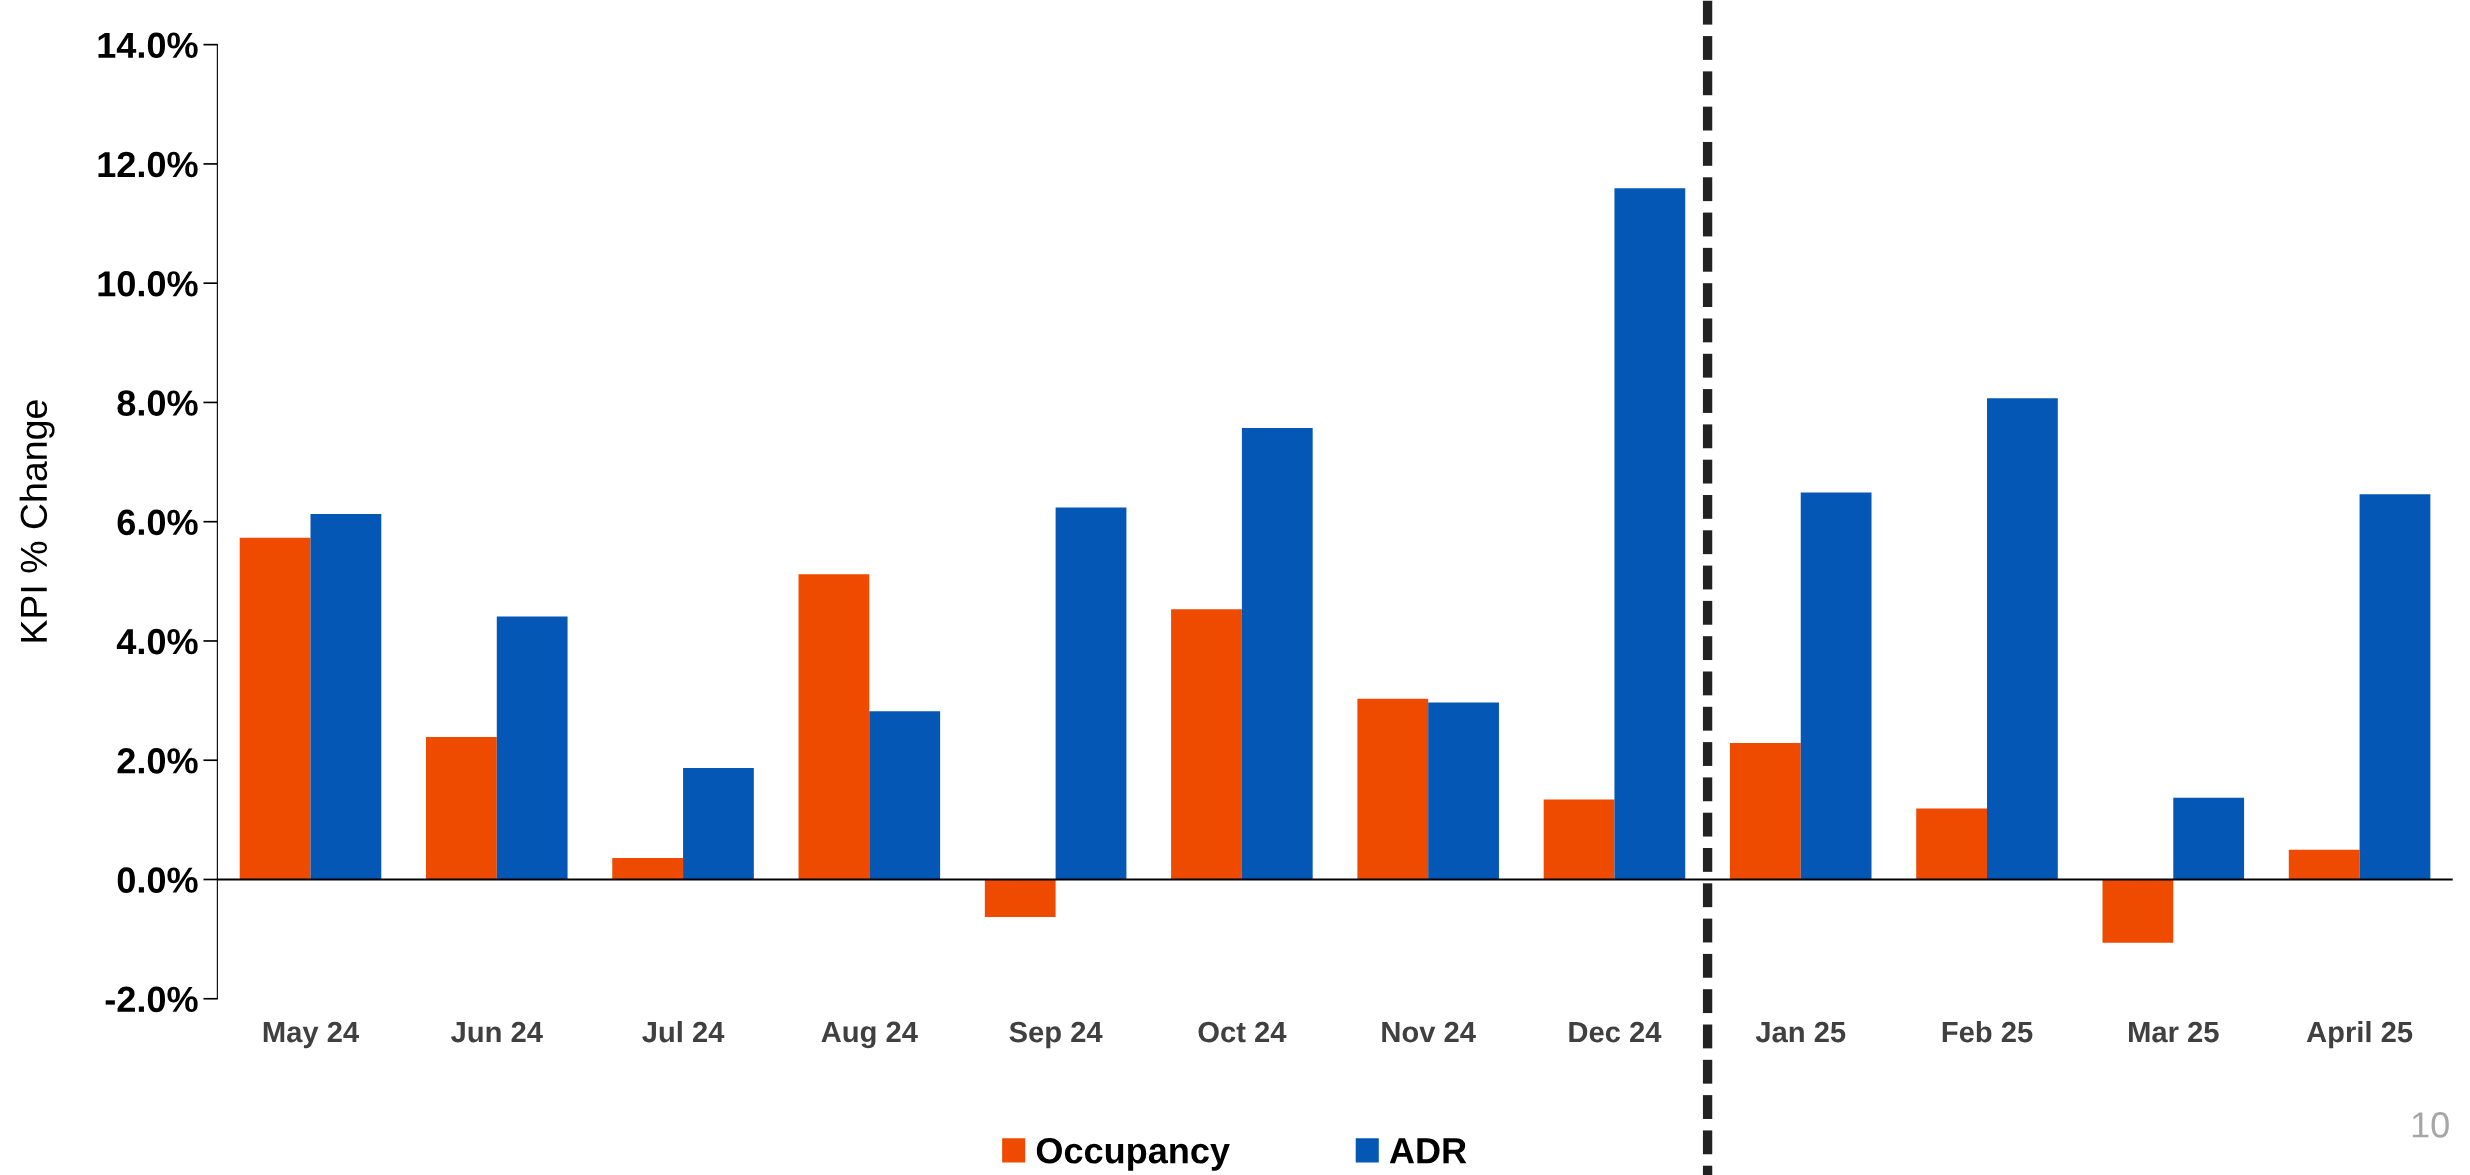 The width and height of the screenshot is (2470, 1175). Describe the element at coordinates (2174, 1032) in the screenshot. I see `x-tick-label: Mar 25` at that location.